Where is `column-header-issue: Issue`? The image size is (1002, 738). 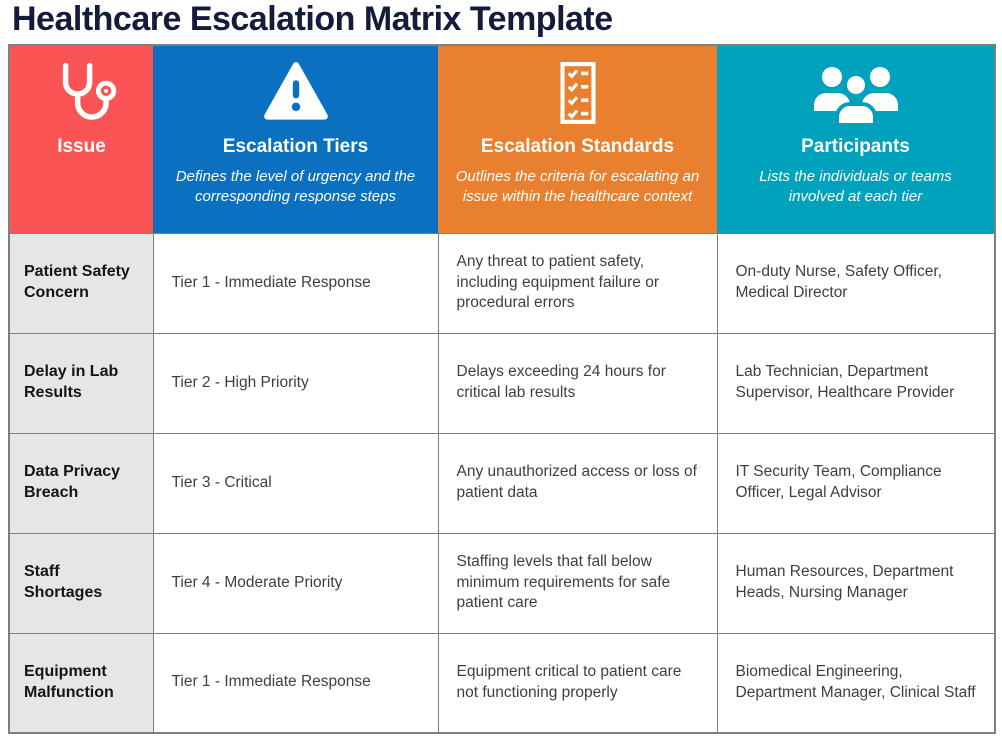 column-header-issue: Issue is located at coordinates (81, 139).